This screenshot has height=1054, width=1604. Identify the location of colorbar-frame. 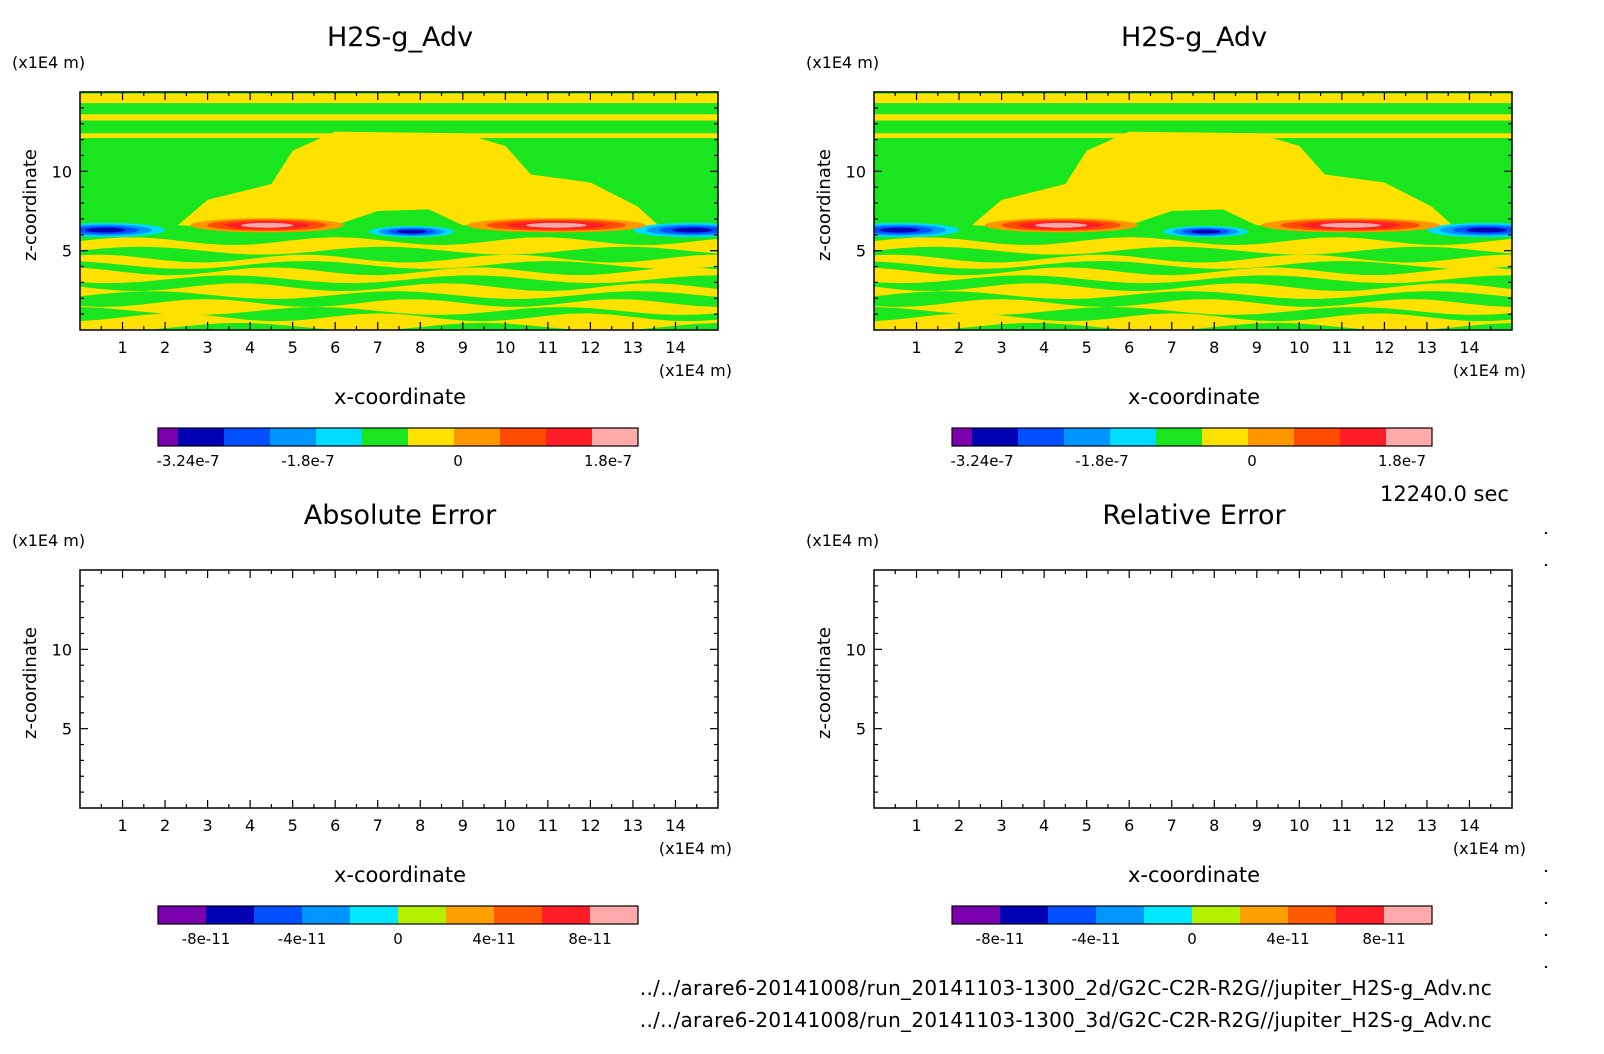
(398, 915).